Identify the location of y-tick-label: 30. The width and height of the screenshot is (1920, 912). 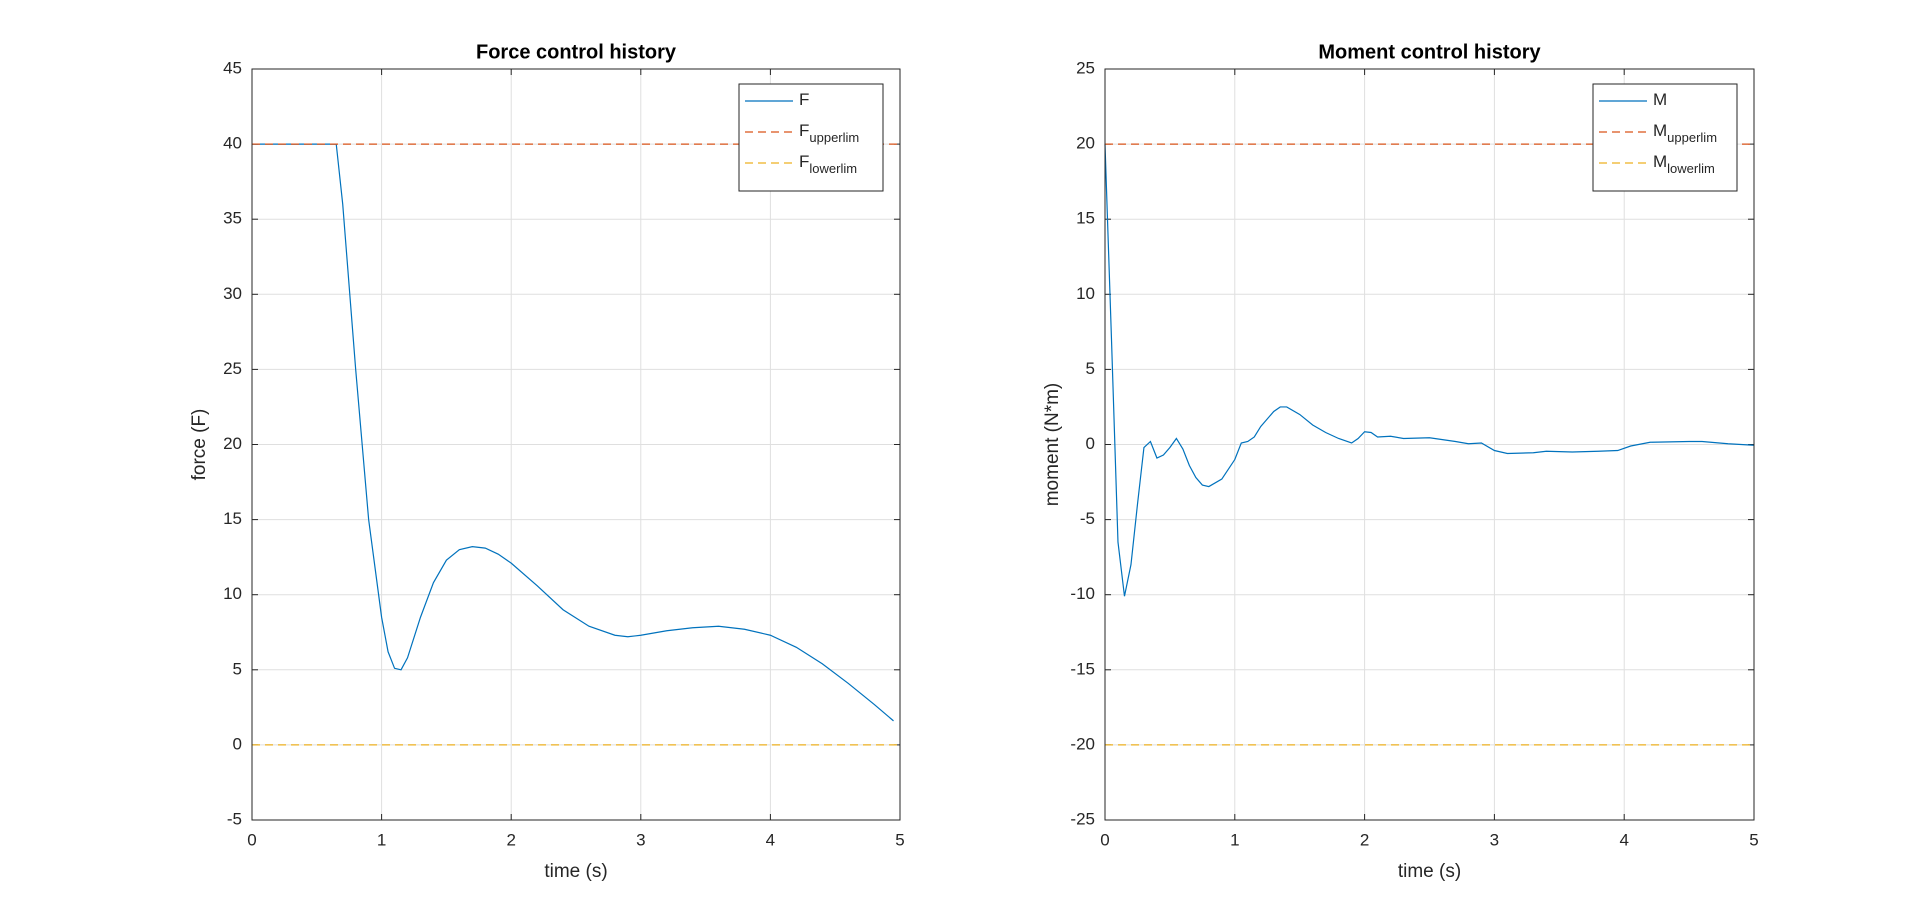
(232, 293).